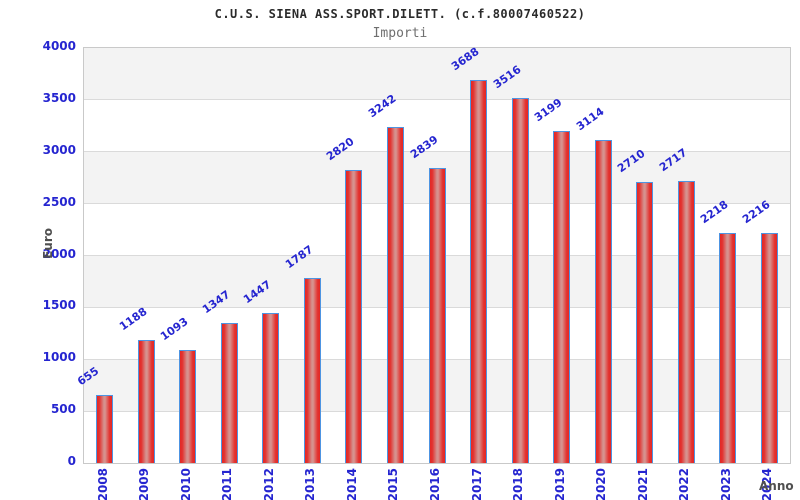 Image resolution: width=800 pixels, height=500 pixels. What do you see at coordinates (59, 305) in the screenshot?
I see `y-tick-label: 1500` at bounding box center [59, 305].